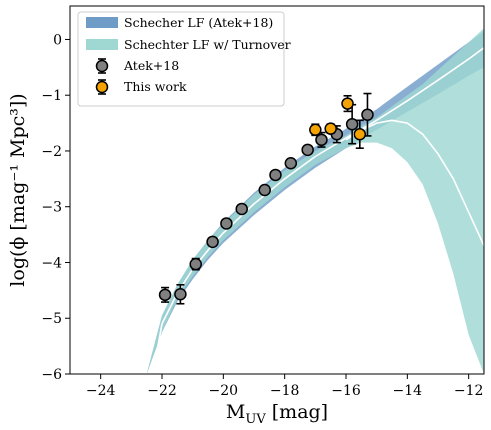 The image size is (491, 430). I want to click on legend-swatch-turnover-band, so click(102, 44).